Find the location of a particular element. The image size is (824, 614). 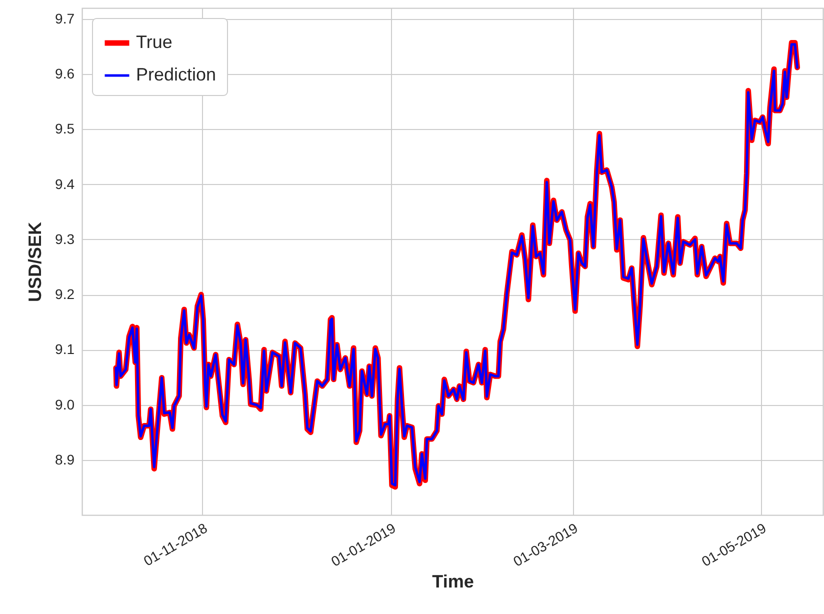

legend-label: Prediction is located at coordinates (176, 74).